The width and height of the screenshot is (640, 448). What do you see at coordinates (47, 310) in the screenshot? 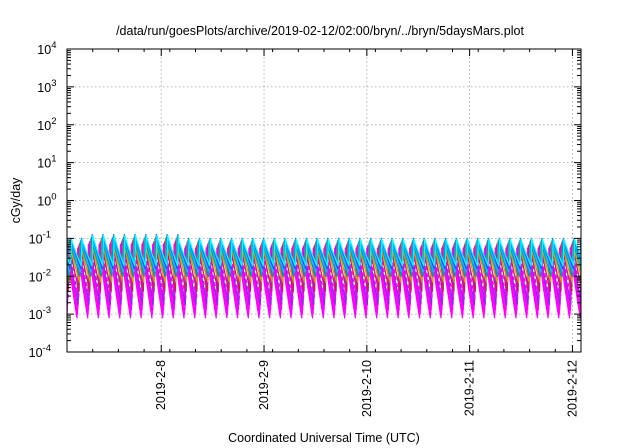
I see `y-tick-exponent: -3` at bounding box center [47, 310].